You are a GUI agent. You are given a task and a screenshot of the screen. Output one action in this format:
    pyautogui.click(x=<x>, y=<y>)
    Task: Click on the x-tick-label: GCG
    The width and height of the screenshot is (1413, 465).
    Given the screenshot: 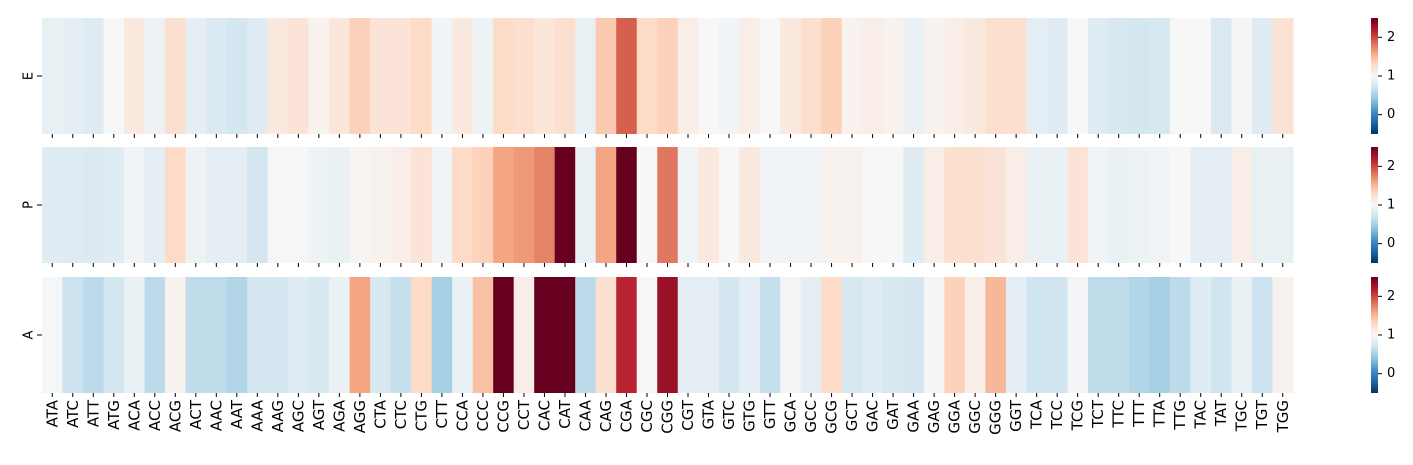 What is the action you would take?
    pyautogui.click(x=832, y=417)
    